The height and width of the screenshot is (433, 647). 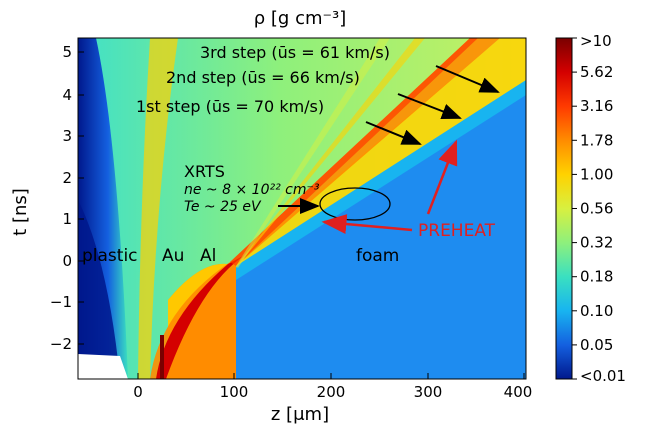 I want to click on y-tick-label: −1, so click(x=61, y=302).